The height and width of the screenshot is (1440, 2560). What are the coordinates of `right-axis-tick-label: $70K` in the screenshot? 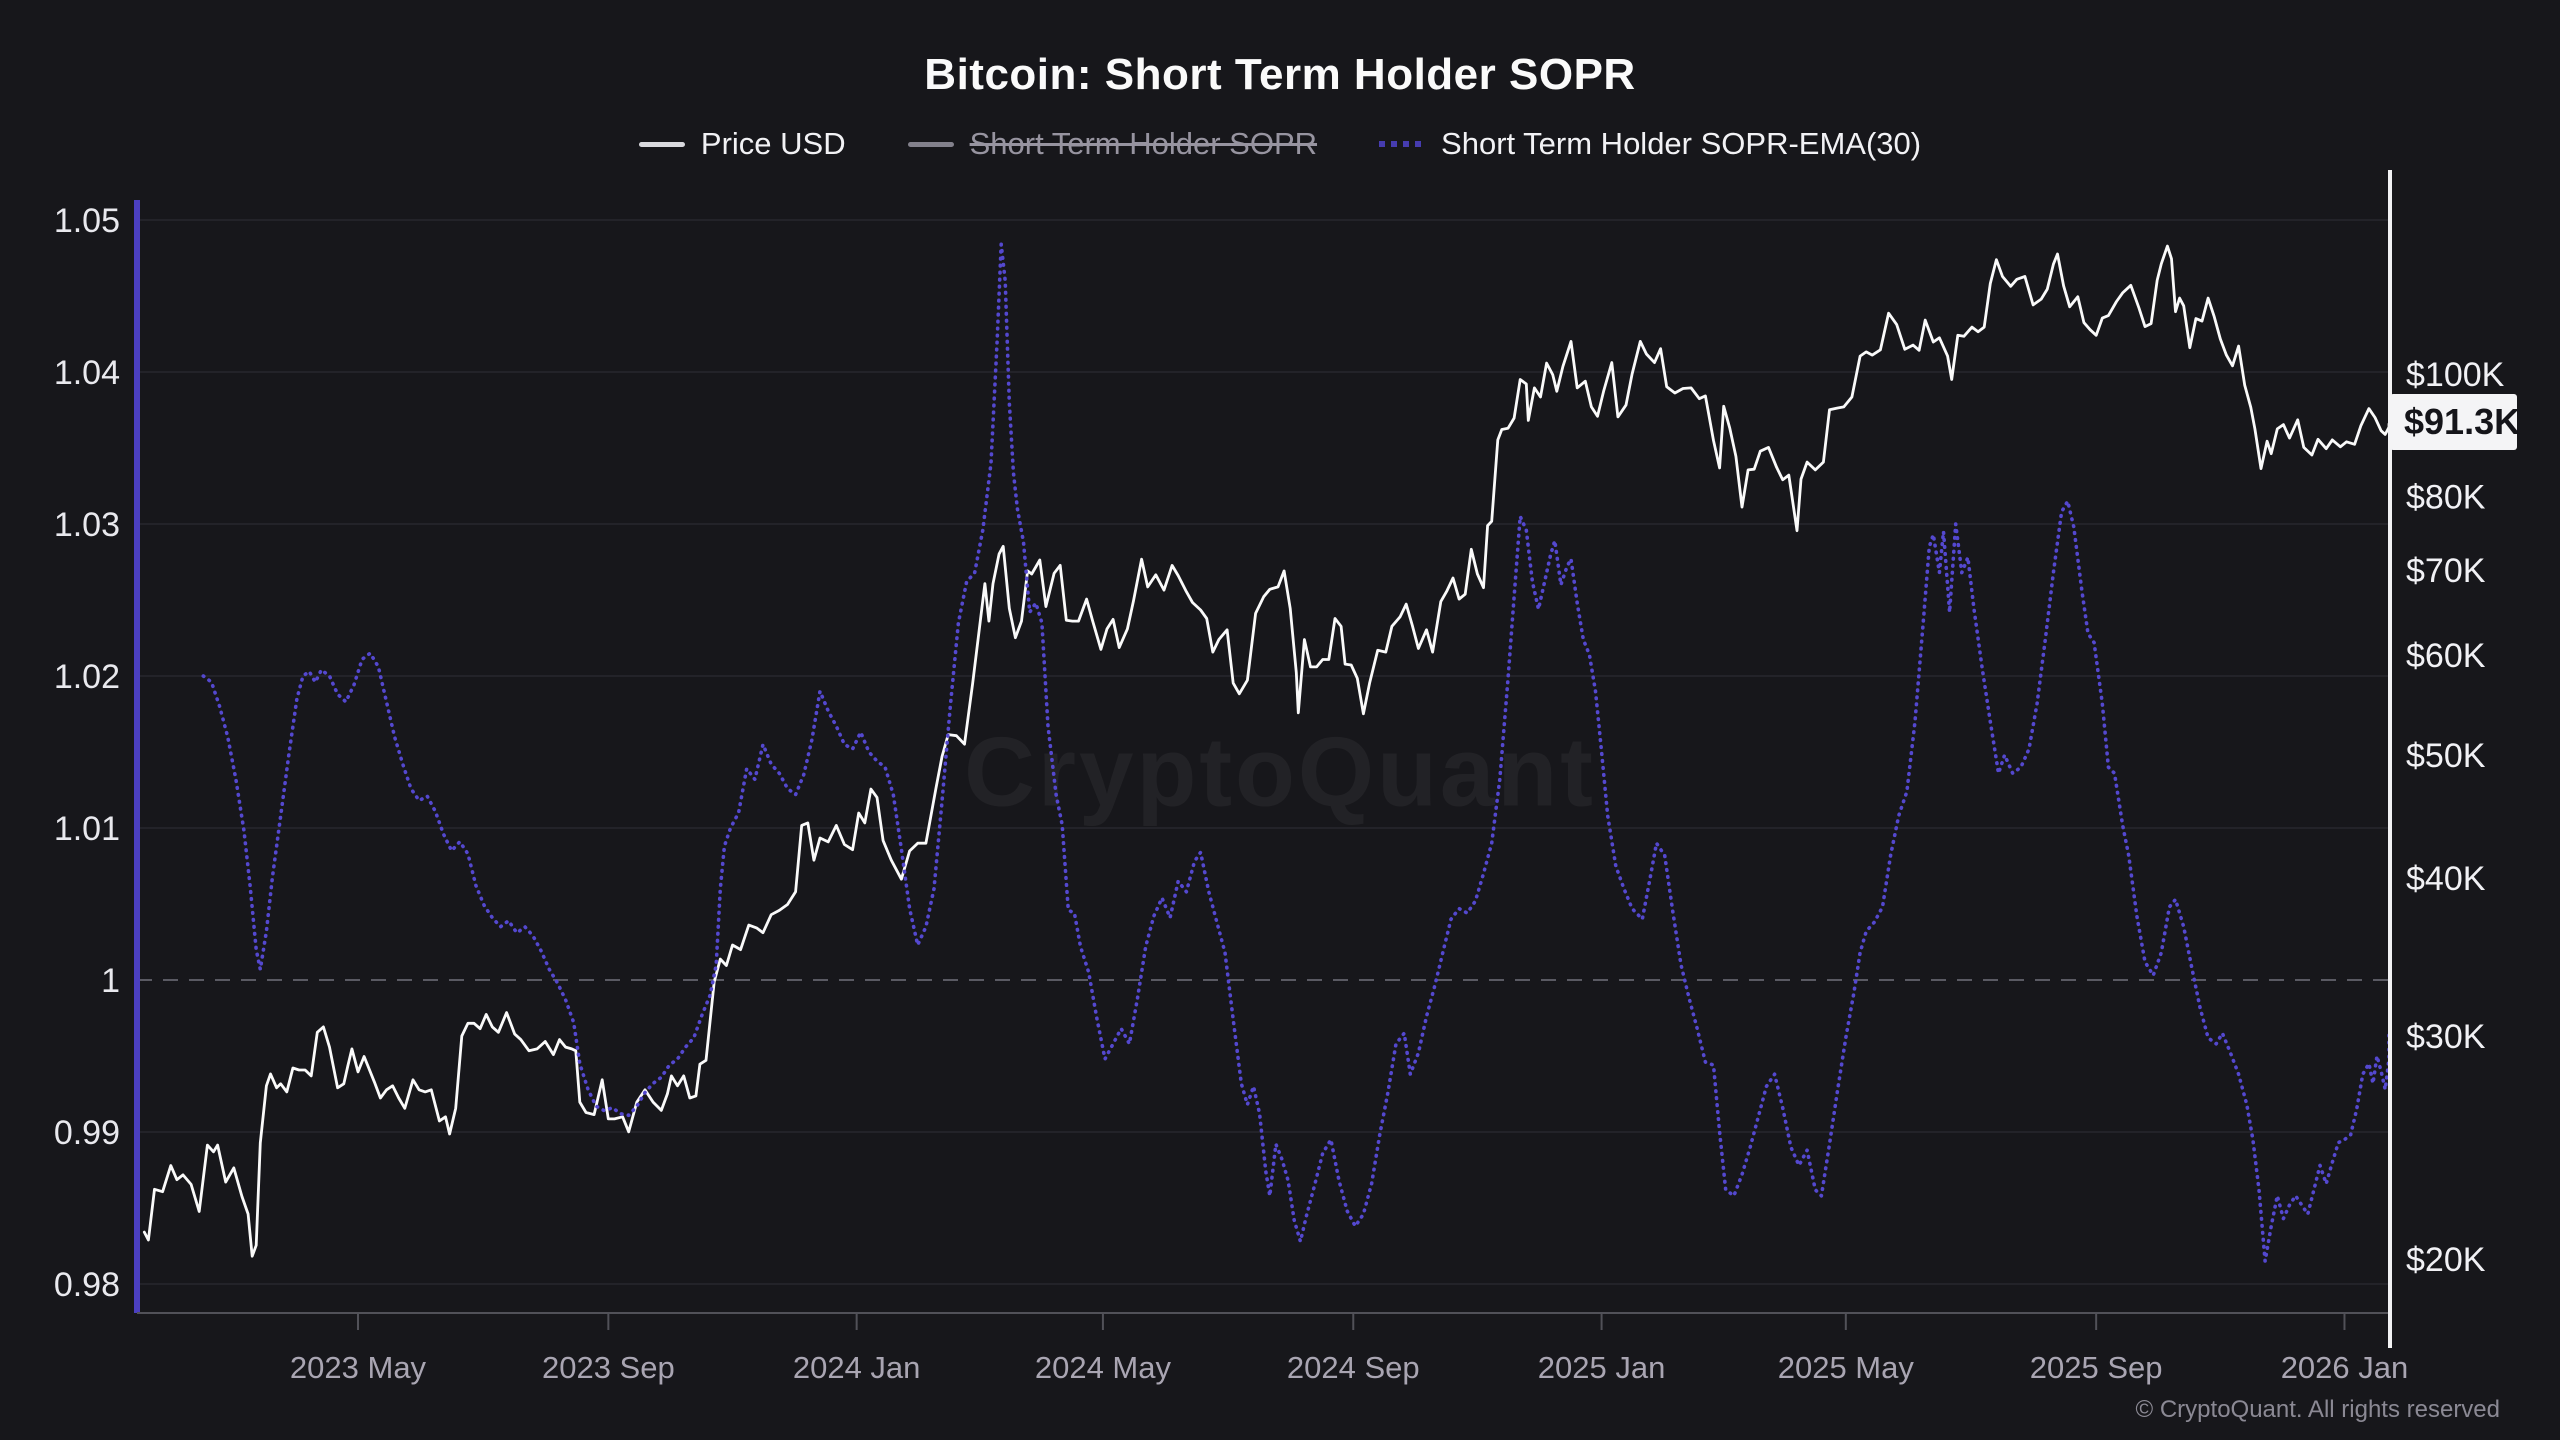 It's located at (2446, 571).